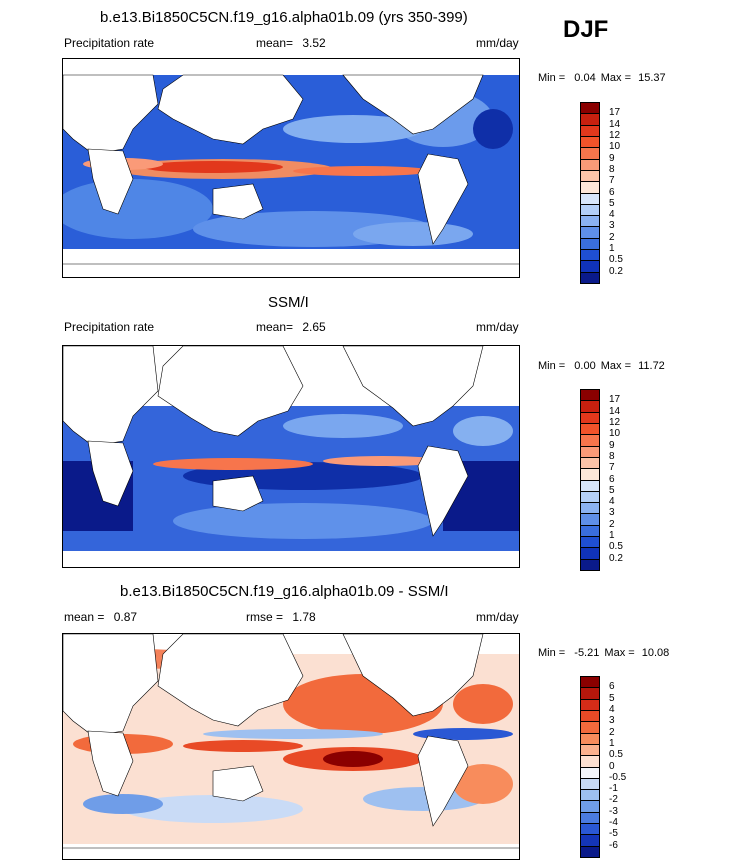  I want to click on colorbar-label: -1, so click(613, 789).